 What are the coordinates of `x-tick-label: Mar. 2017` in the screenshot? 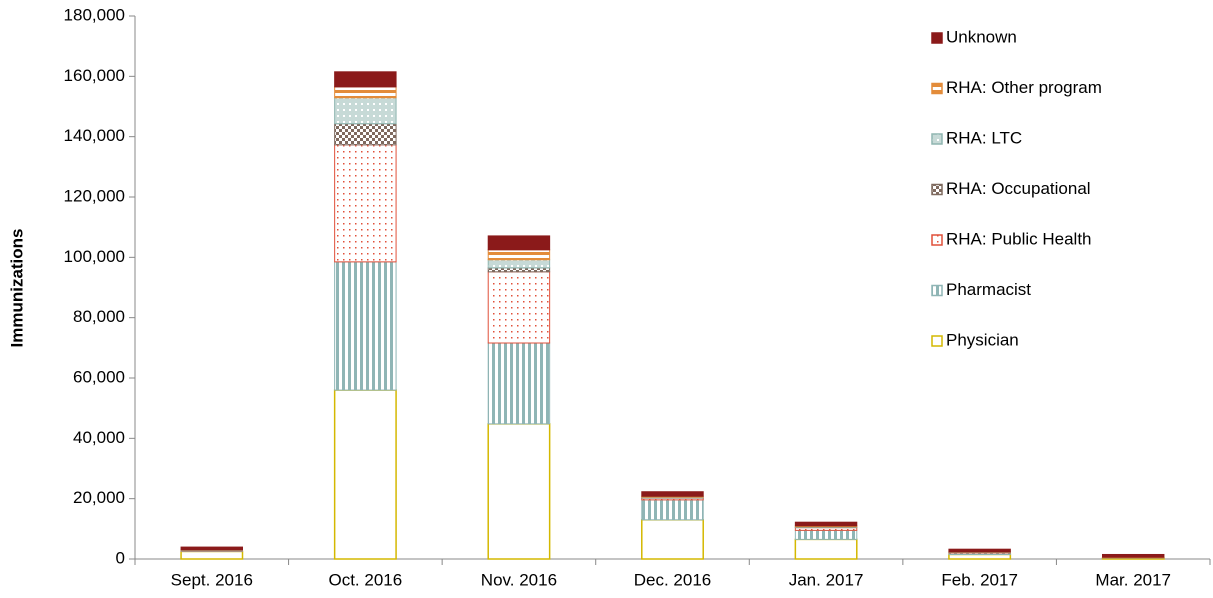 It's located at (1133, 579).